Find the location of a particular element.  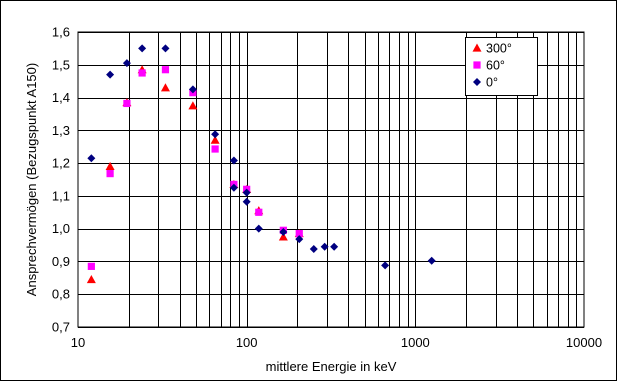

y-tick-label: 0,8 is located at coordinates (61, 294).